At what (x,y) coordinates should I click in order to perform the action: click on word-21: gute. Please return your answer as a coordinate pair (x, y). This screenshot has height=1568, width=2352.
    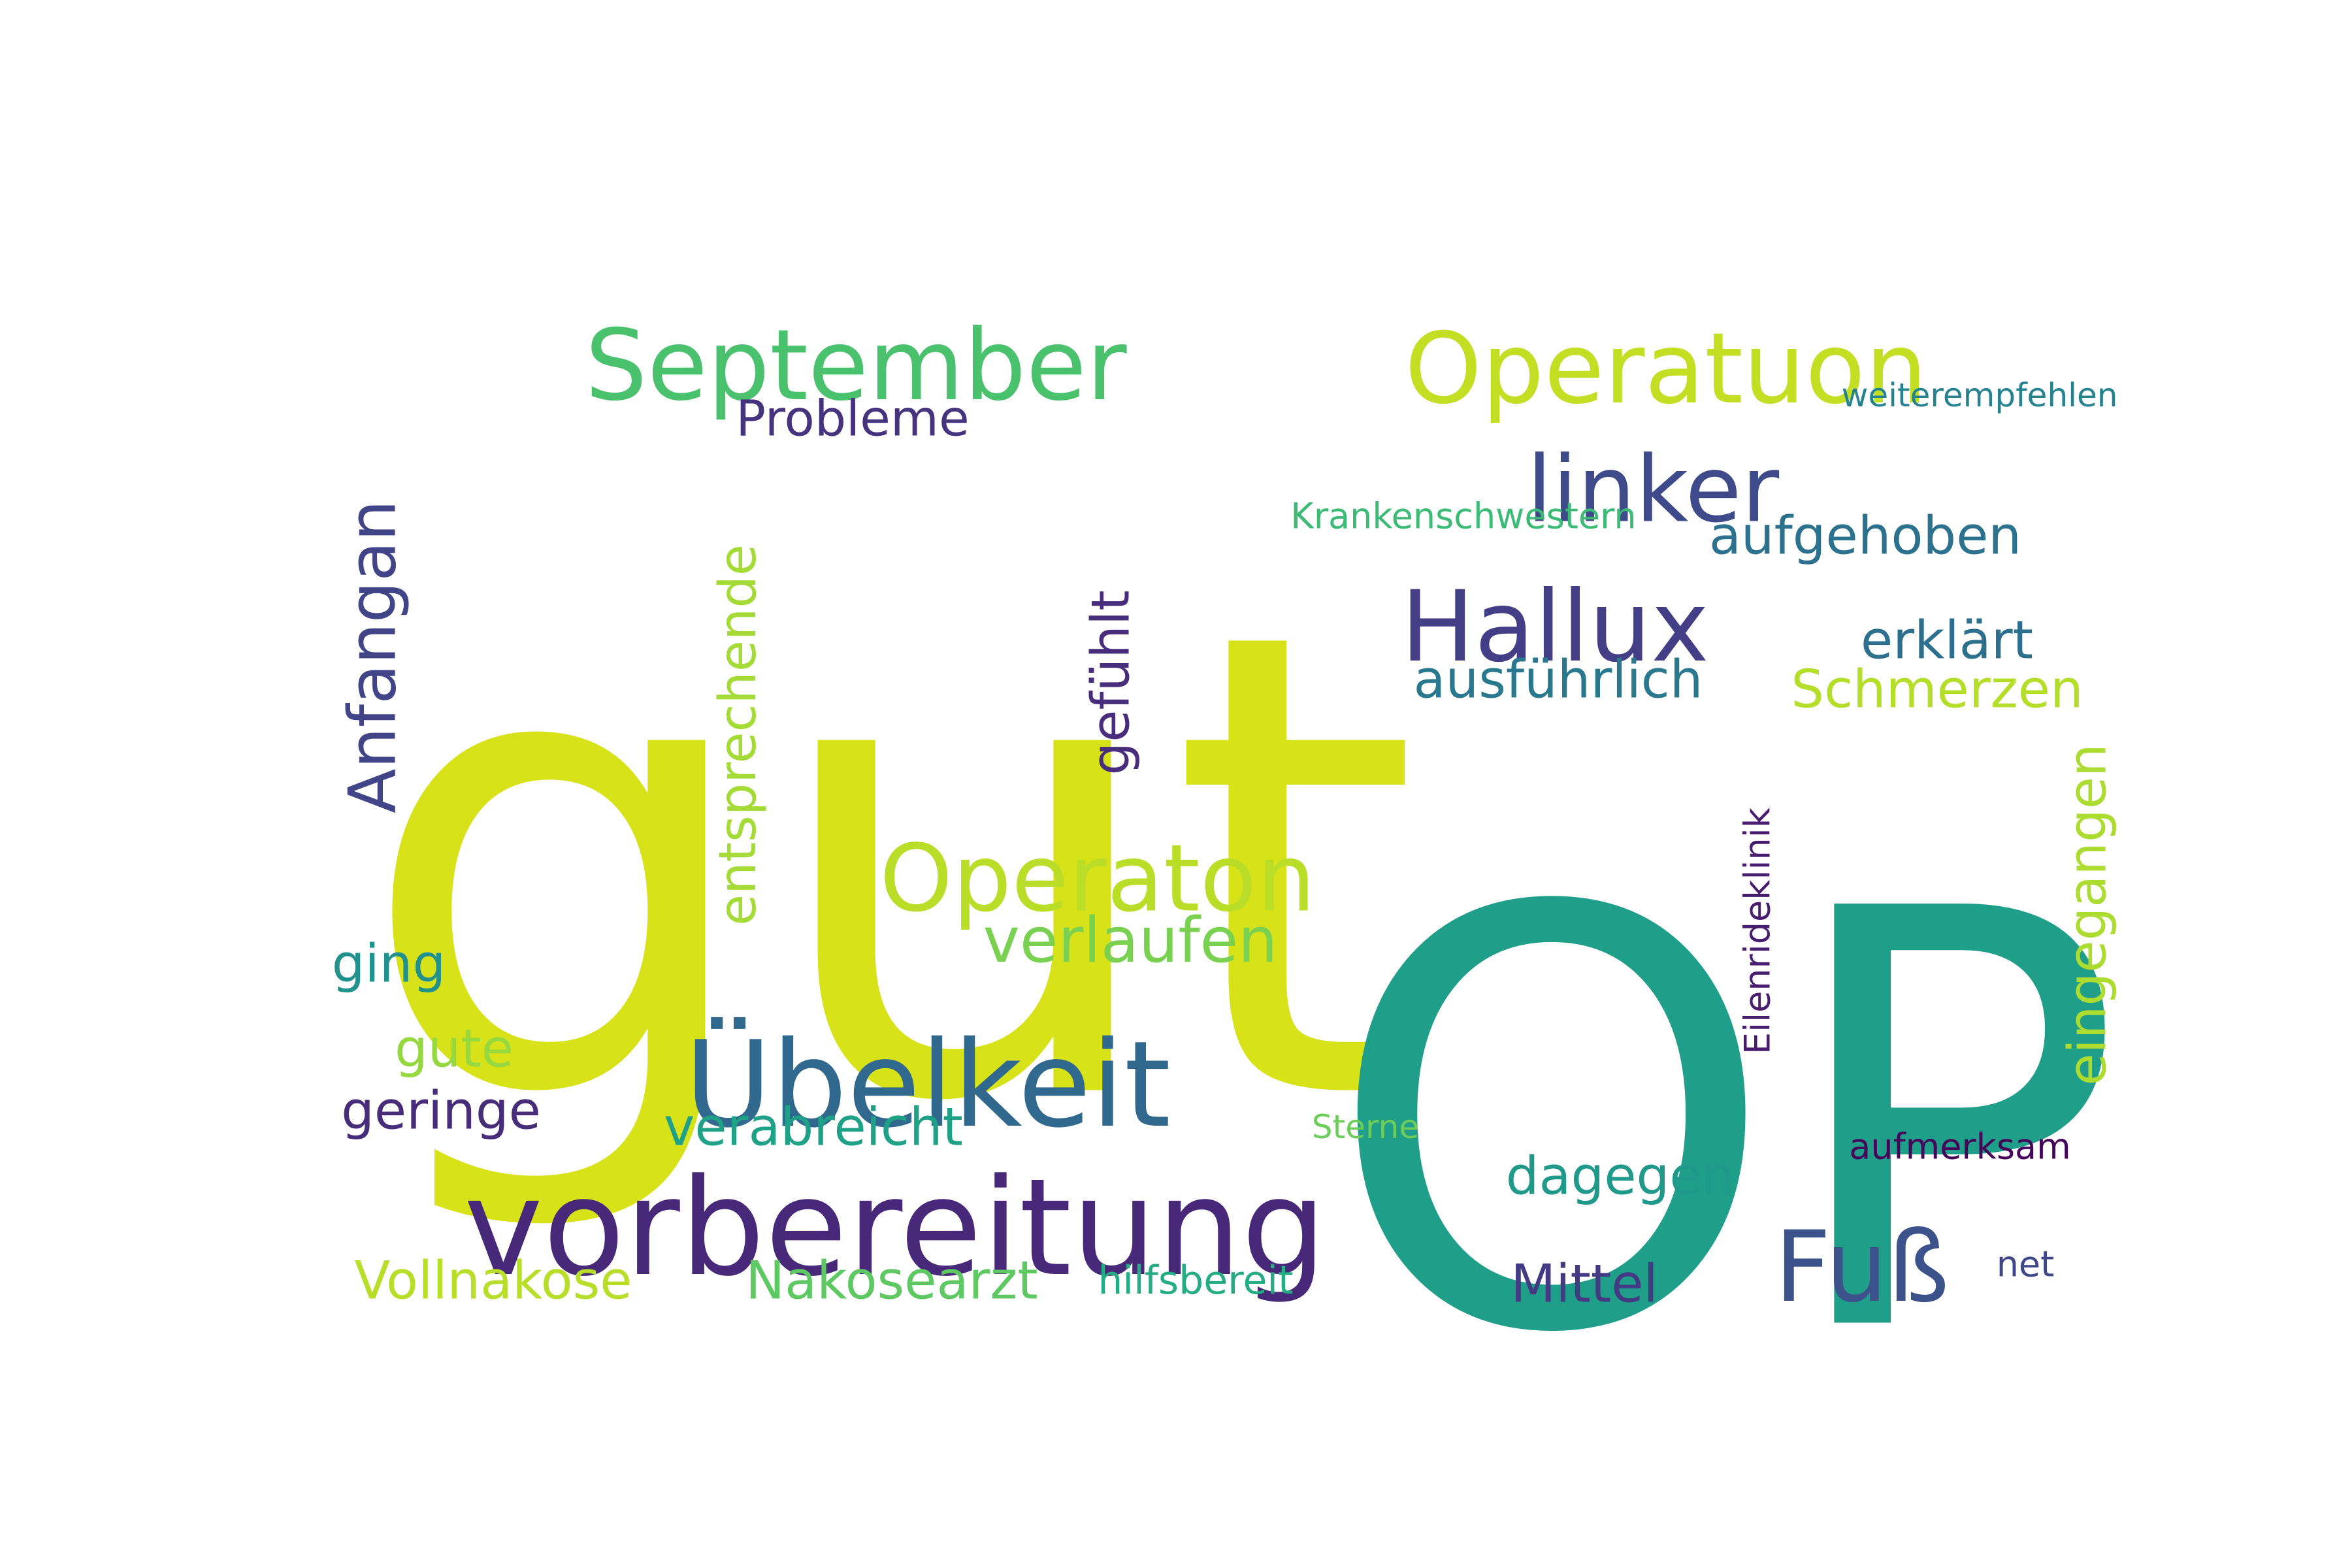
    Looking at the image, I should click on (454, 1049).